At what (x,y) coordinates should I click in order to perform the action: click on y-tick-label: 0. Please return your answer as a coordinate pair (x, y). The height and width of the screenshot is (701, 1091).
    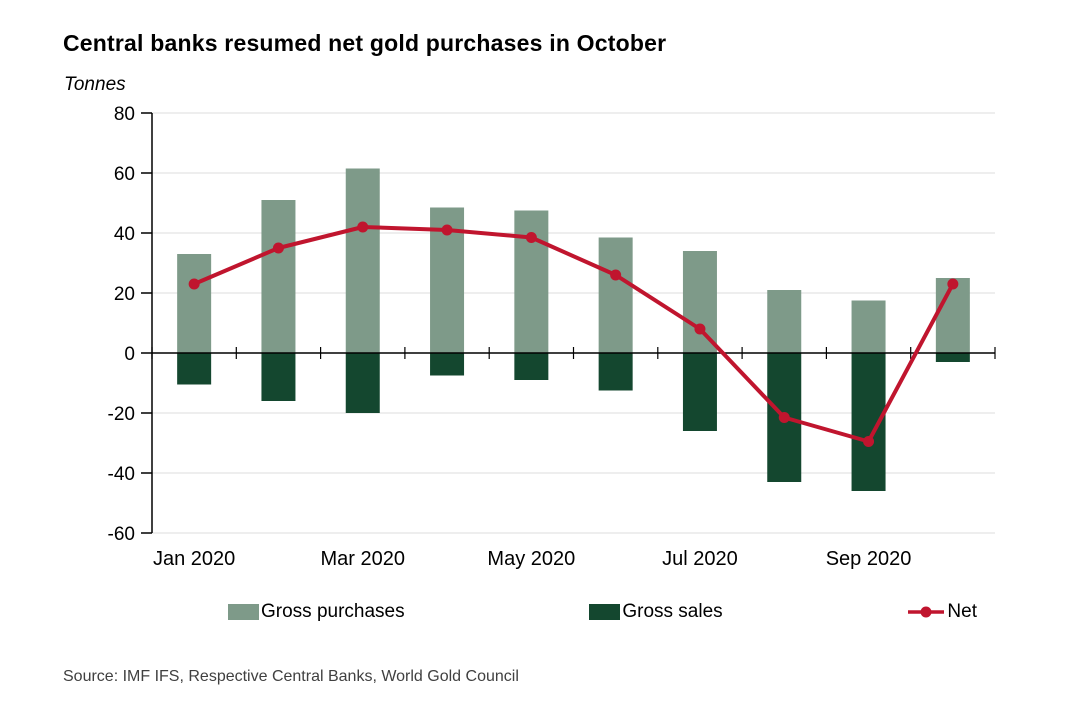
    Looking at the image, I should click on (129, 354).